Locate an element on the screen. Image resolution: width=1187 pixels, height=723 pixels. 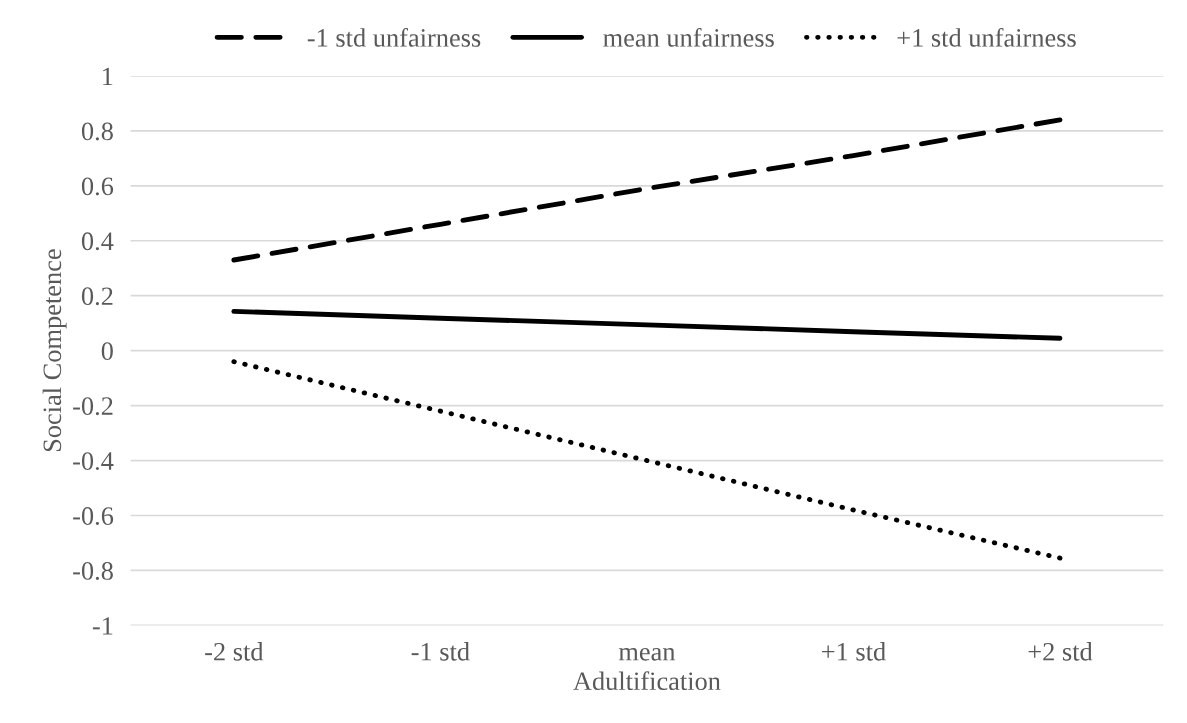
legend-label: mean unfairness is located at coordinates (688, 37).